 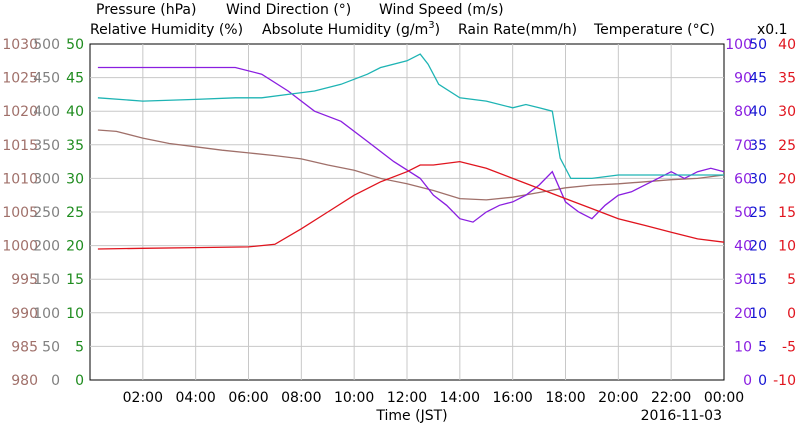 What do you see at coordinates (166, 30) in the screenshot?
I see `legend-relative-humidity: Relative Humidity (%)` at bounding box center [166, 30].